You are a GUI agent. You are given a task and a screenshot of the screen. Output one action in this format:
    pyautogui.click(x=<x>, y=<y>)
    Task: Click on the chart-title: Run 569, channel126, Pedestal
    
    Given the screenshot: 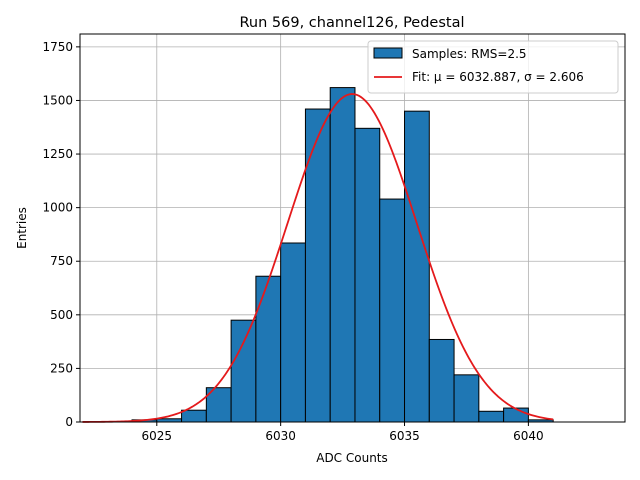 What is the action you would take?
    pyautogui.click(x=351, y=23)
    